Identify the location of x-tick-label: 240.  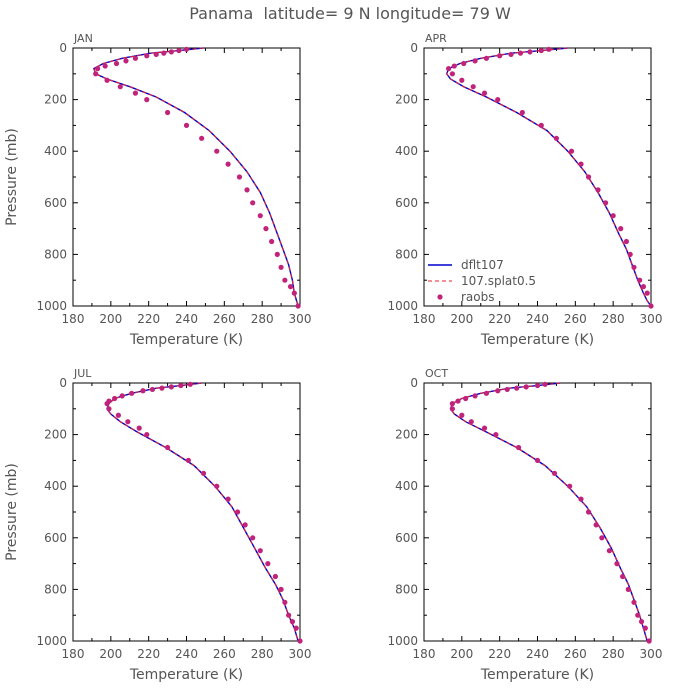
(537, 654).